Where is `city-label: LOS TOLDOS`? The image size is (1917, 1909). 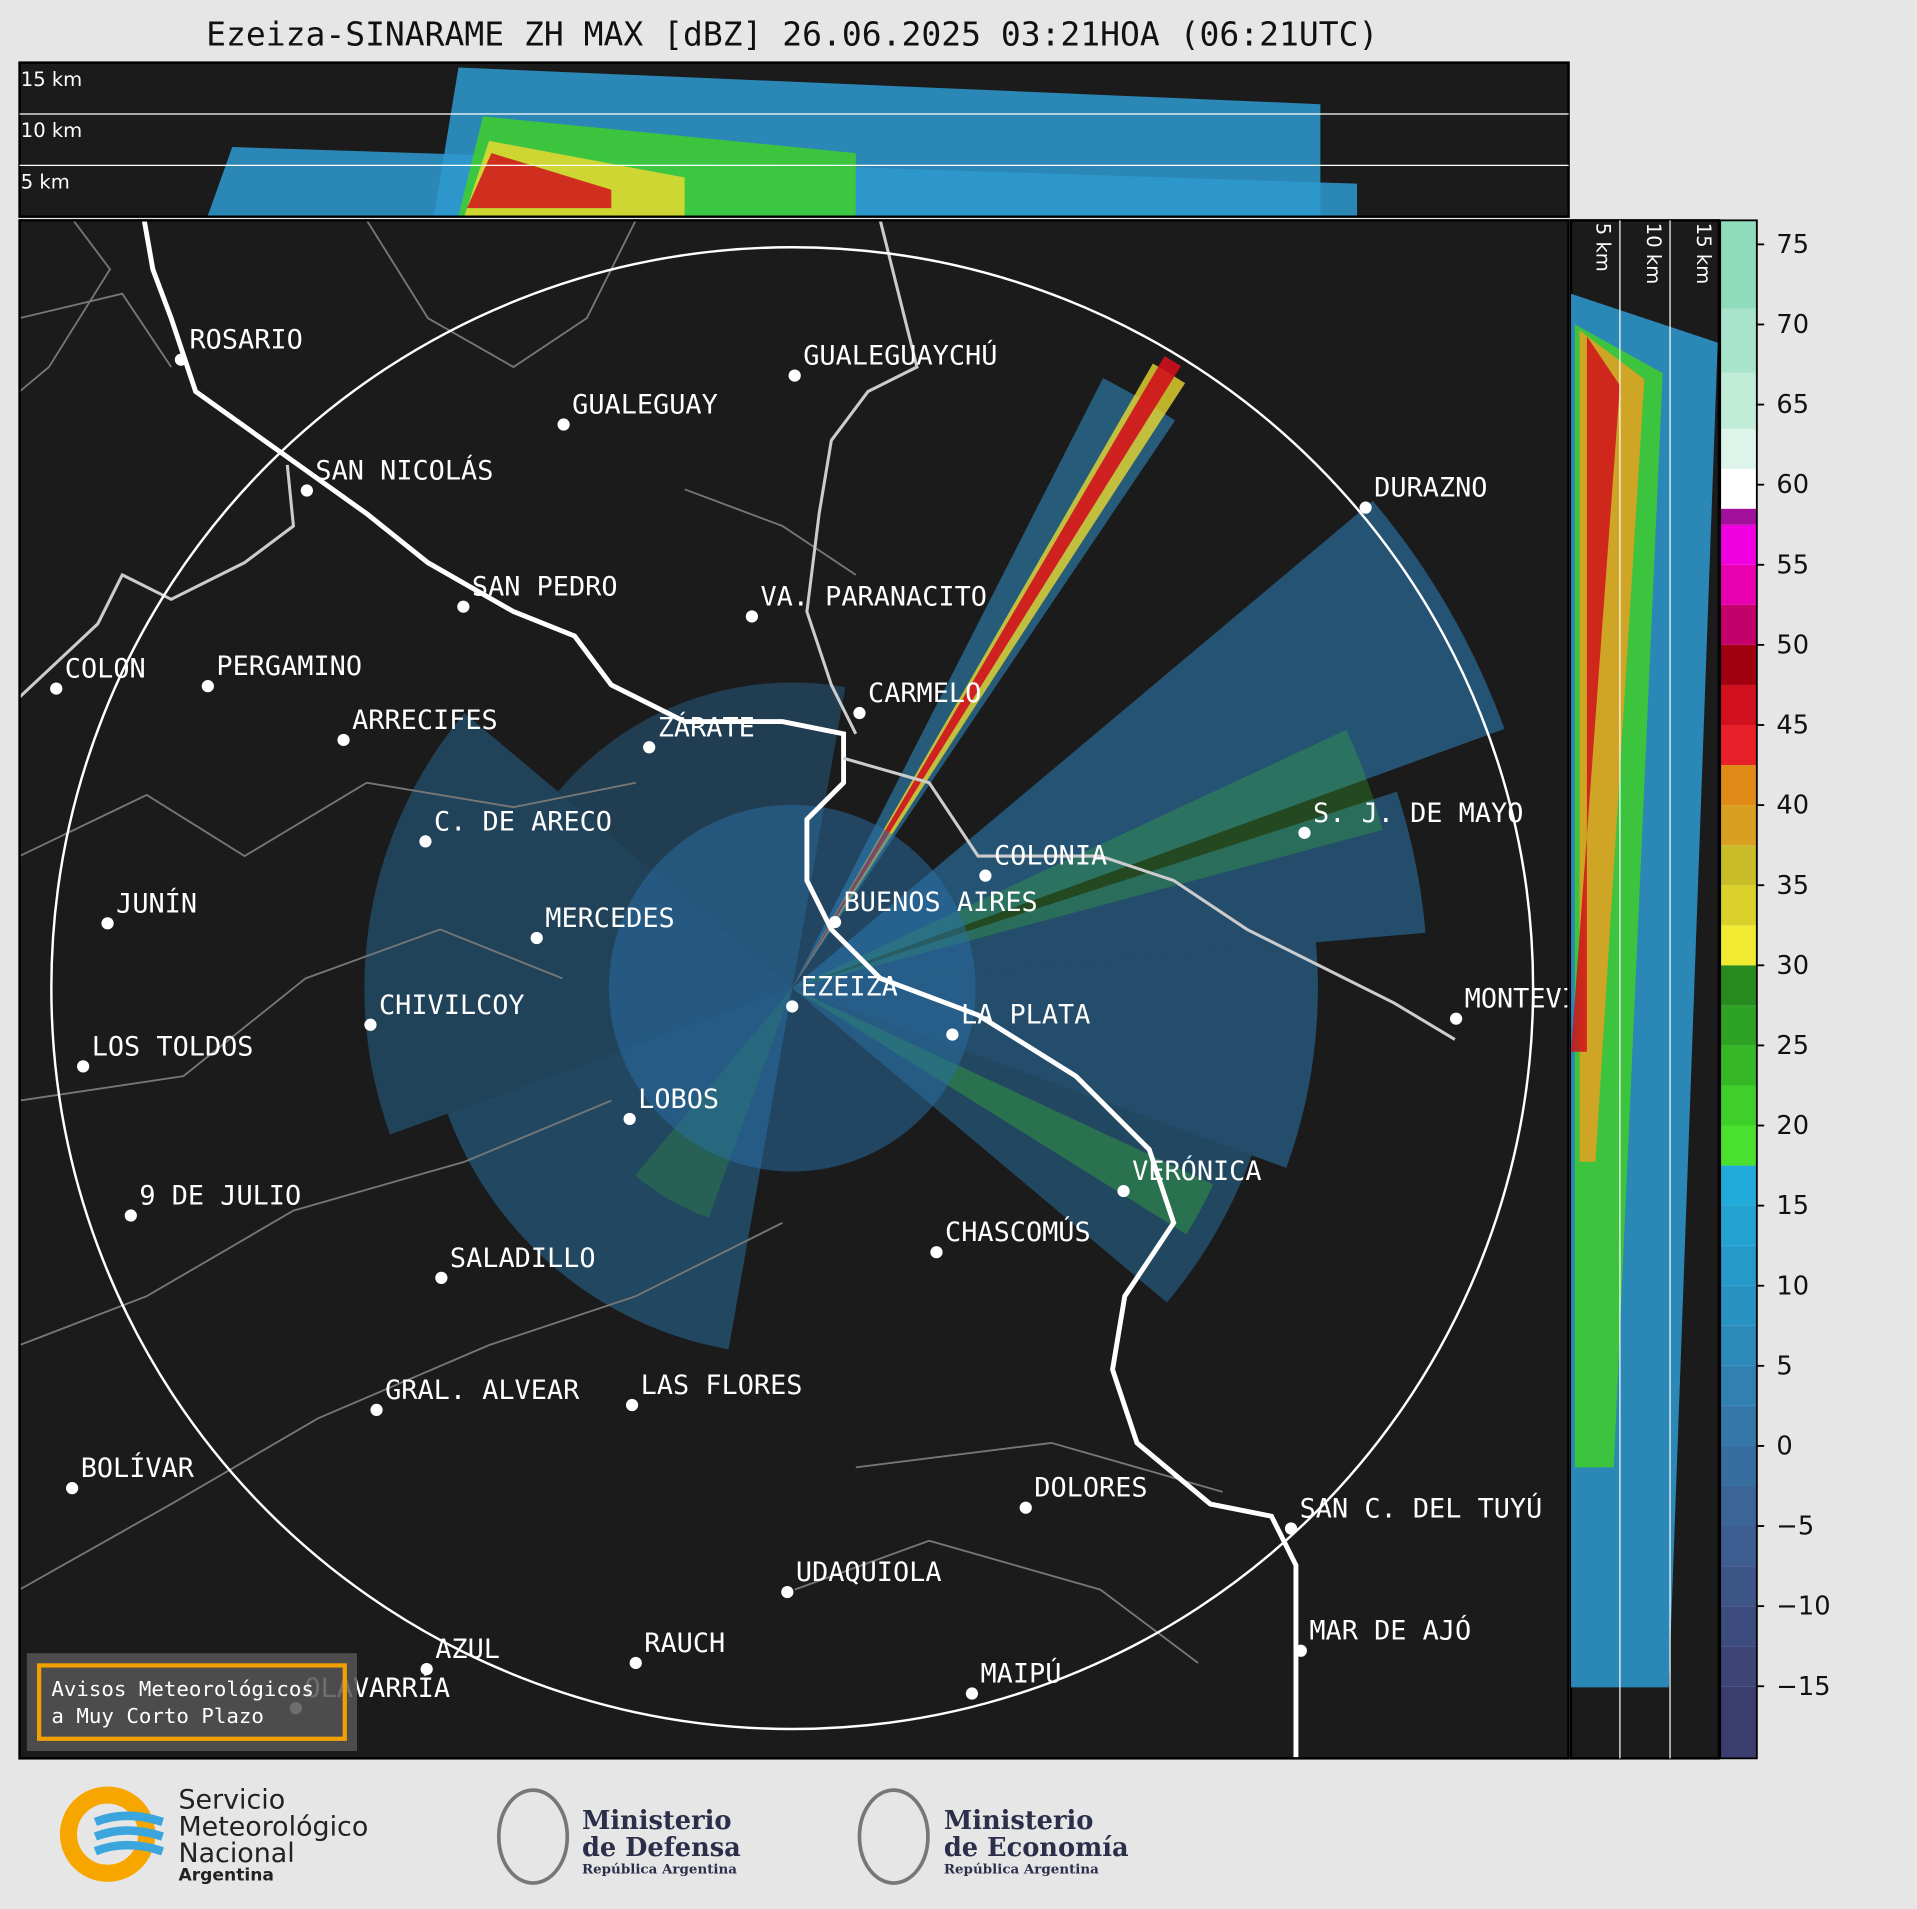 city-label: LOS TOLDOS is located at coordinates (173, 1046).